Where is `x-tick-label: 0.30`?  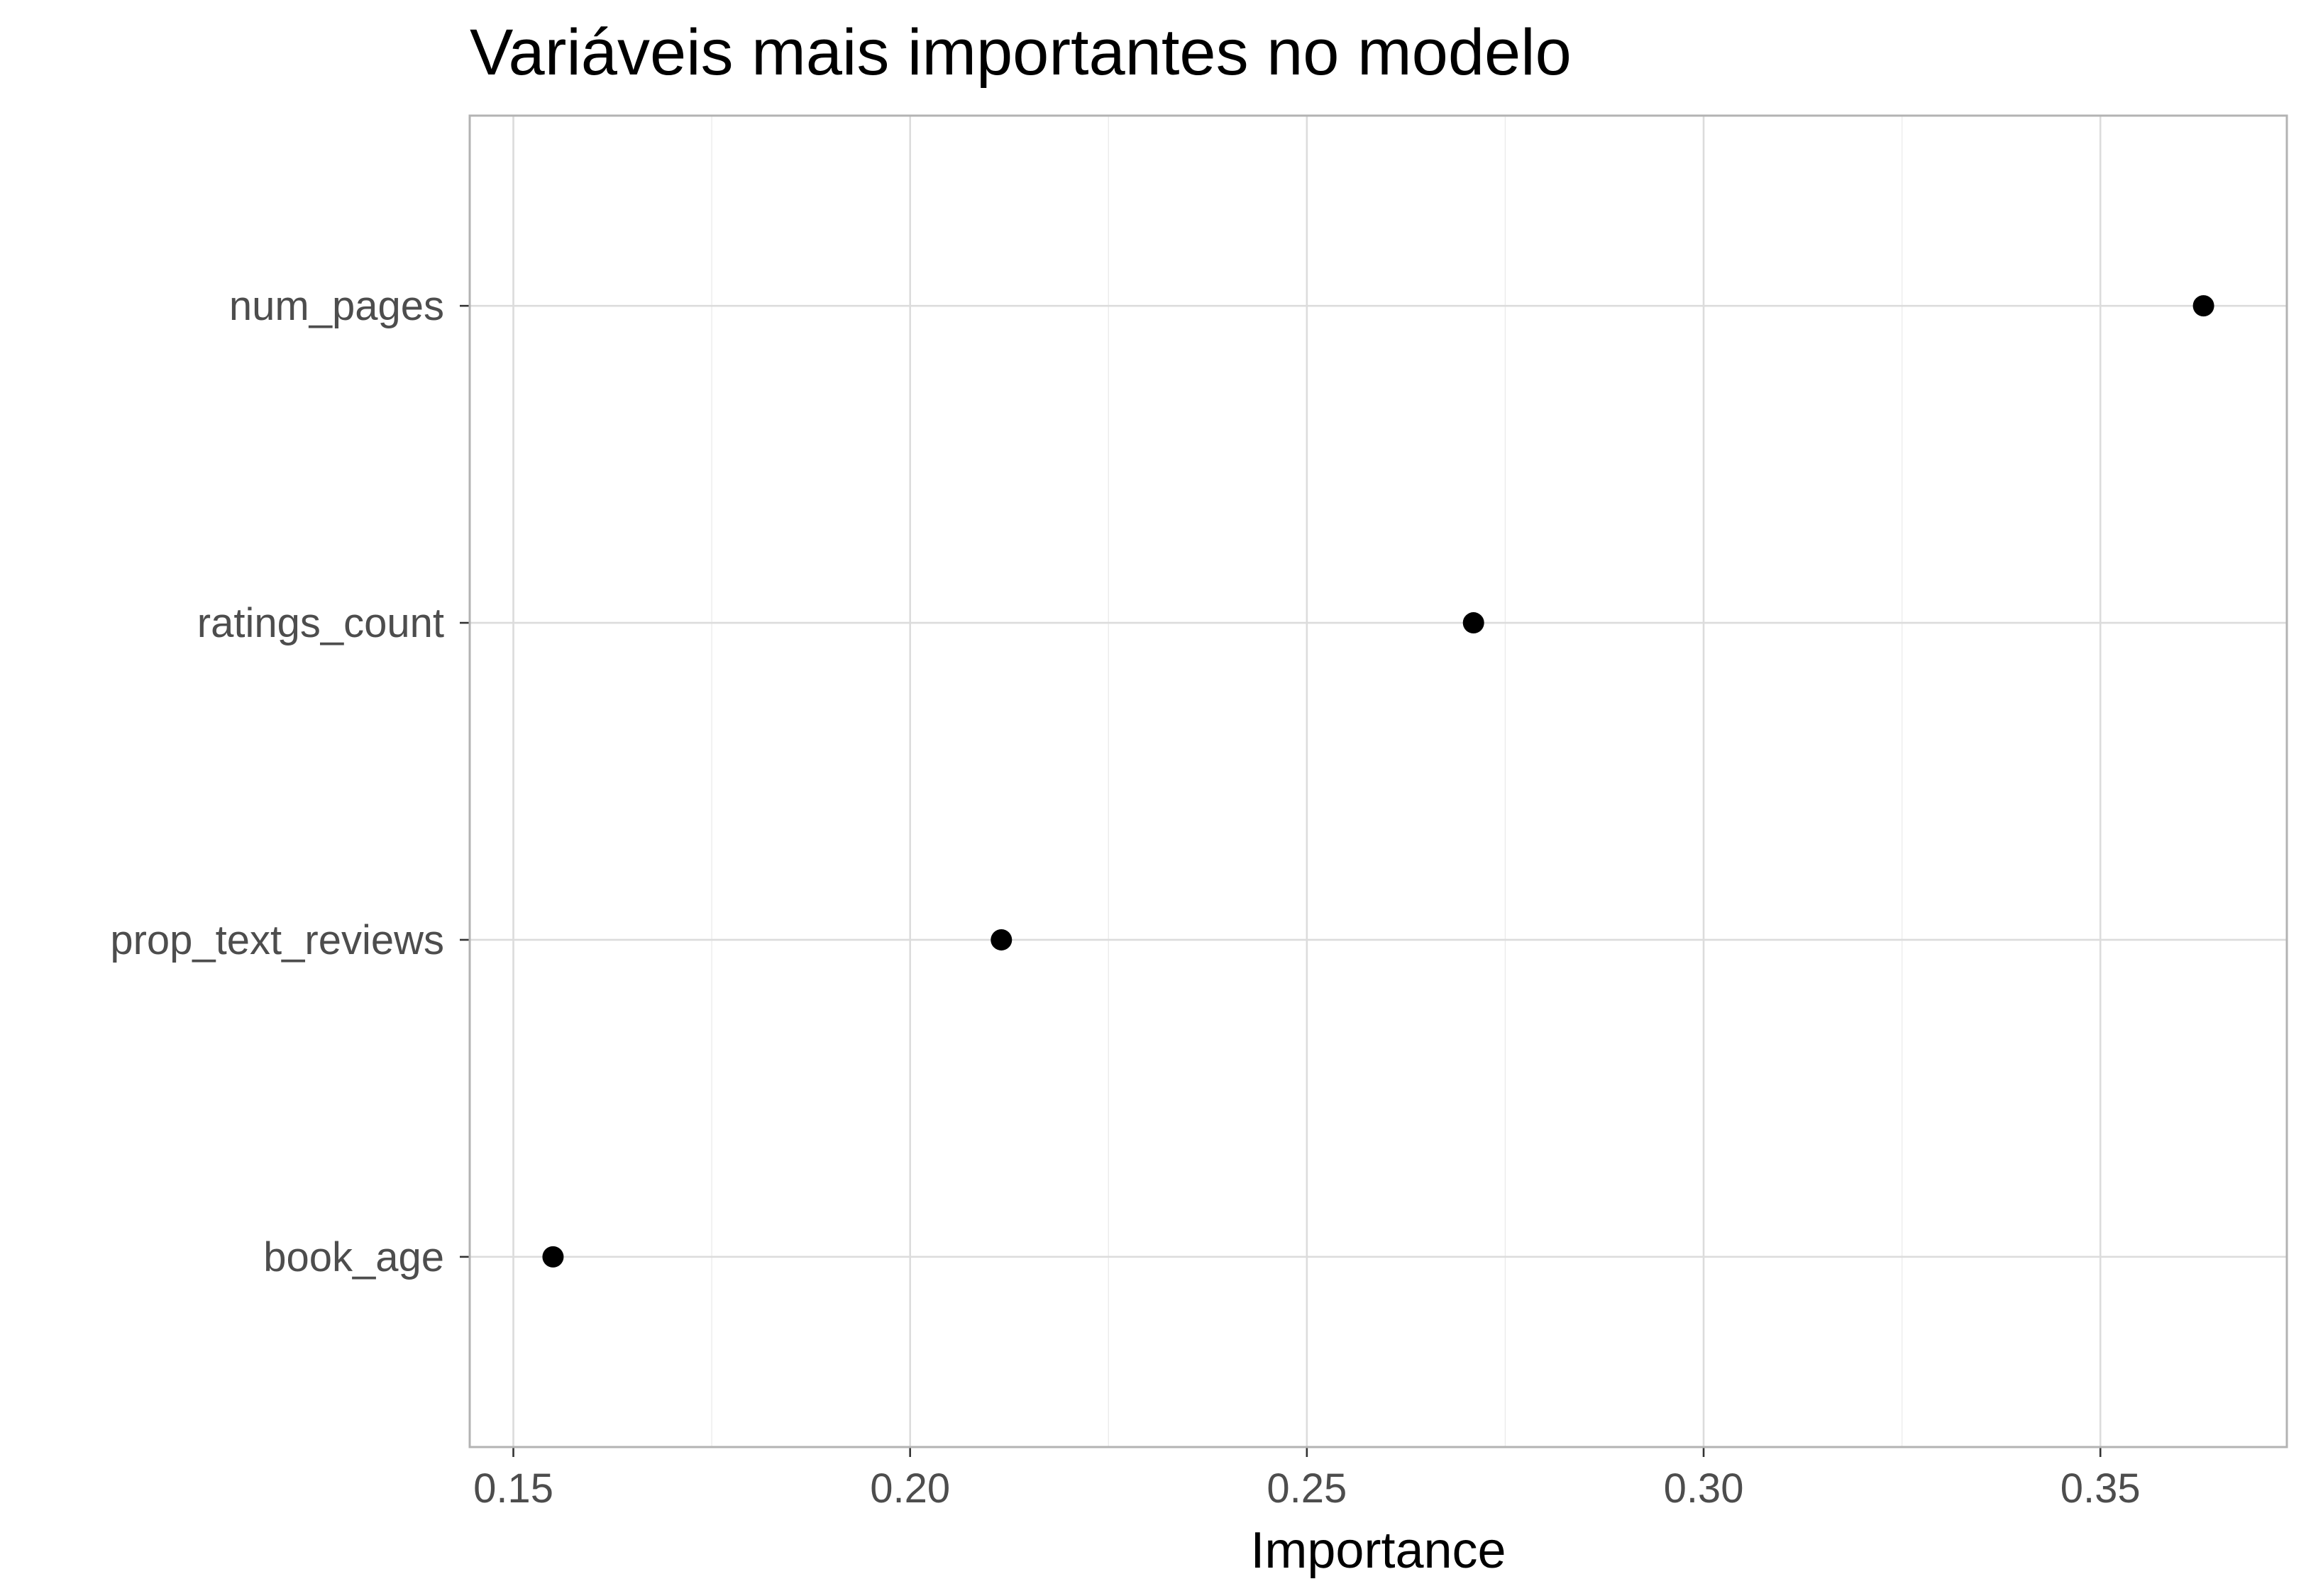 x-tick-label: 0.30 is located at coordinates (1704, 1488).